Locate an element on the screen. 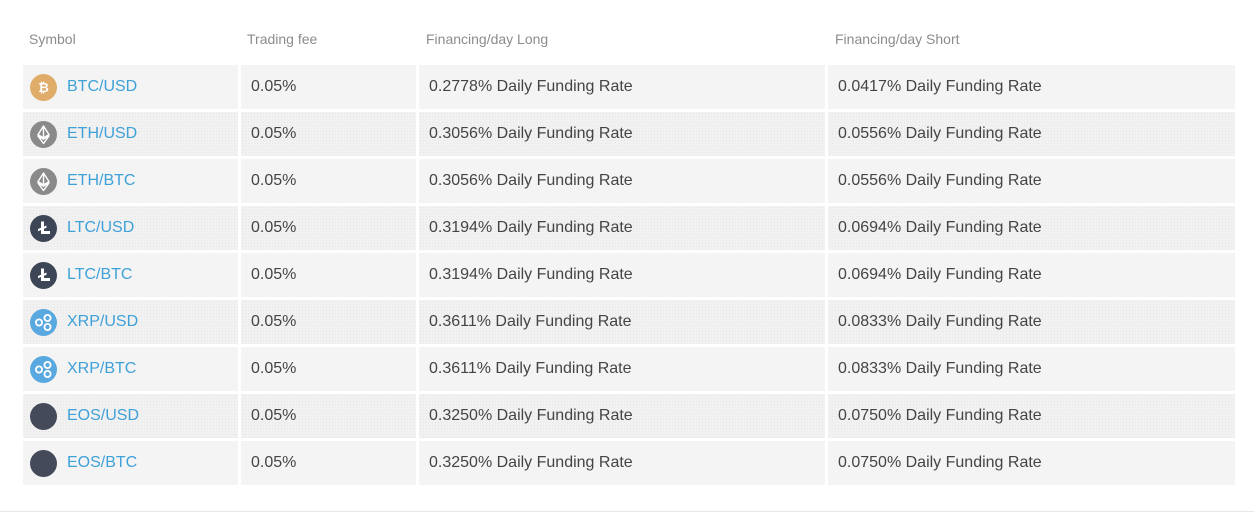 The width and height of the screenshot is (1254, 514). symbol-link: LTC/BTC is located at coordinates (100, 274).